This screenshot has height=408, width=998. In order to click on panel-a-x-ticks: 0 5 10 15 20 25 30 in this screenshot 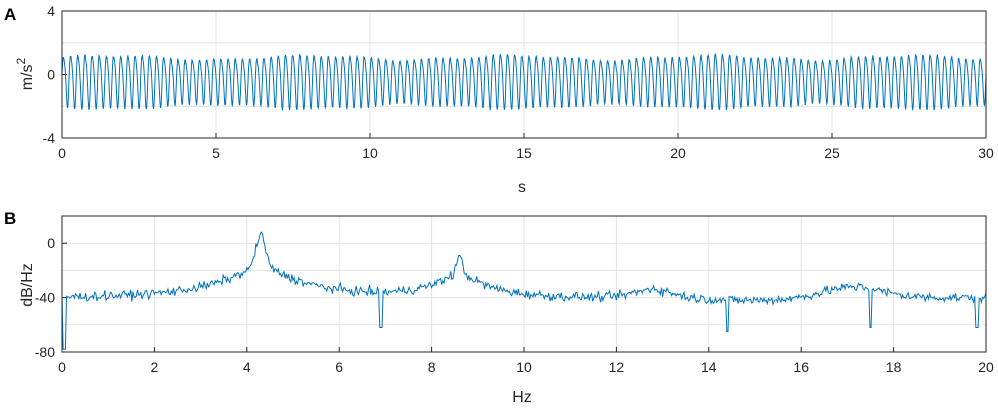, I will do `click(526, 147)`.